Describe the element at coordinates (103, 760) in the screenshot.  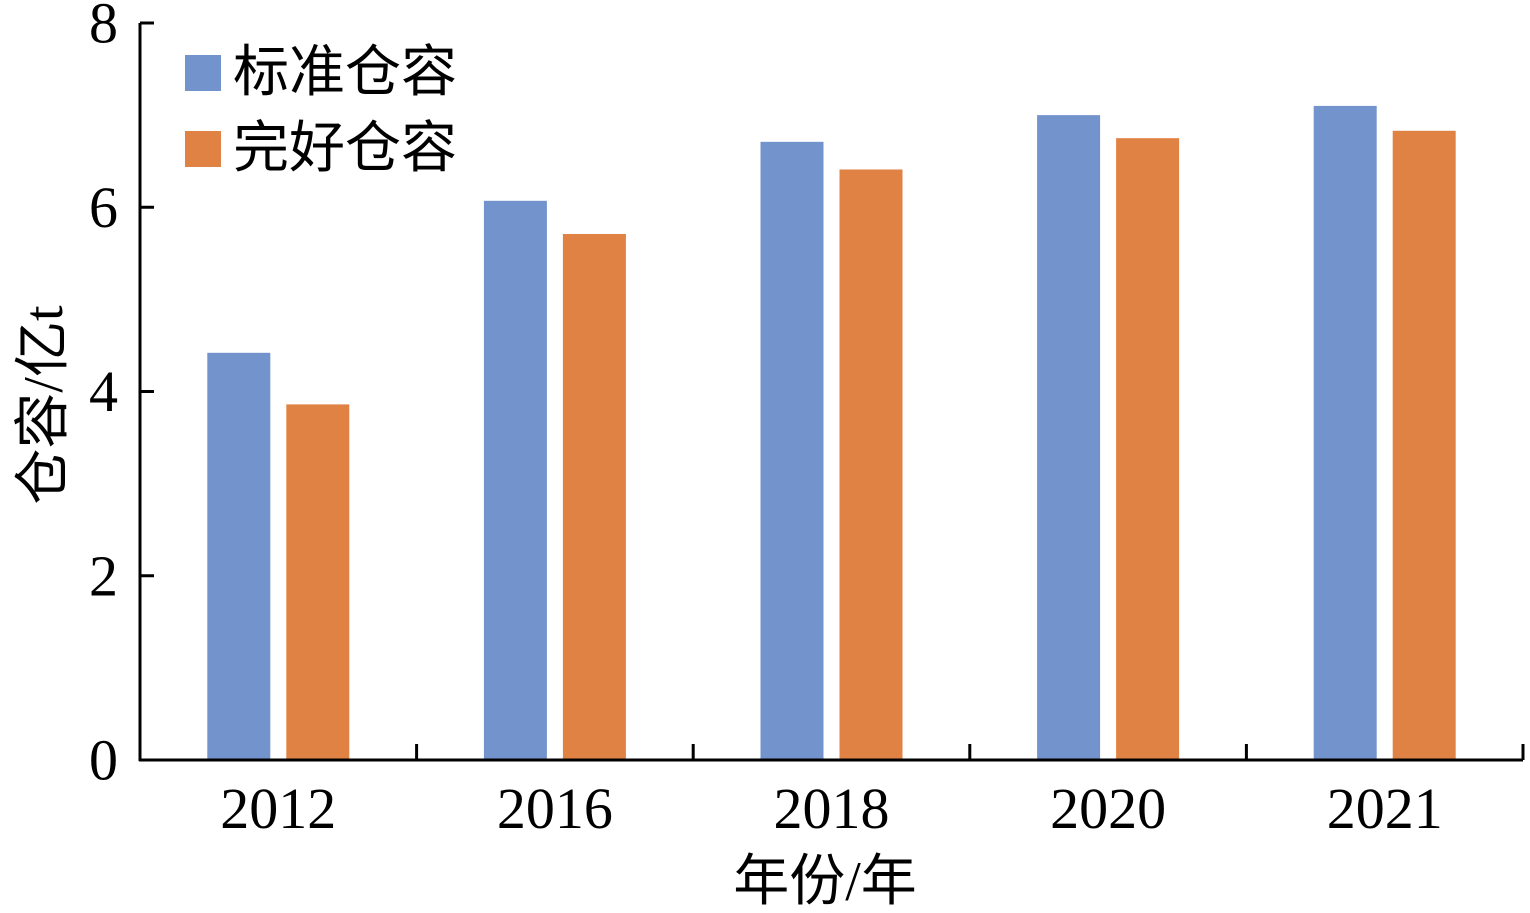
I see `y-tick-label-0: 0` at that location.